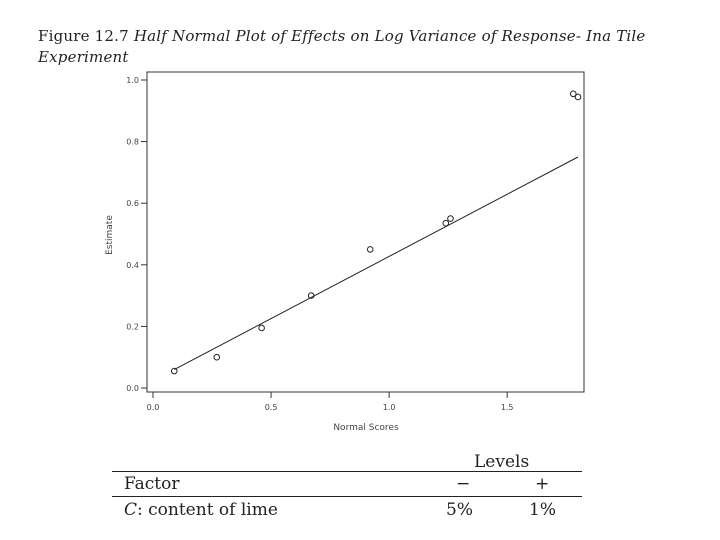 Image resolution: width=720 pixels, height=540 pixels. What do you see at coordinates (152, 484) in the screenshot?
I see `factor-header: Factor` at bounding box center [152, 484].